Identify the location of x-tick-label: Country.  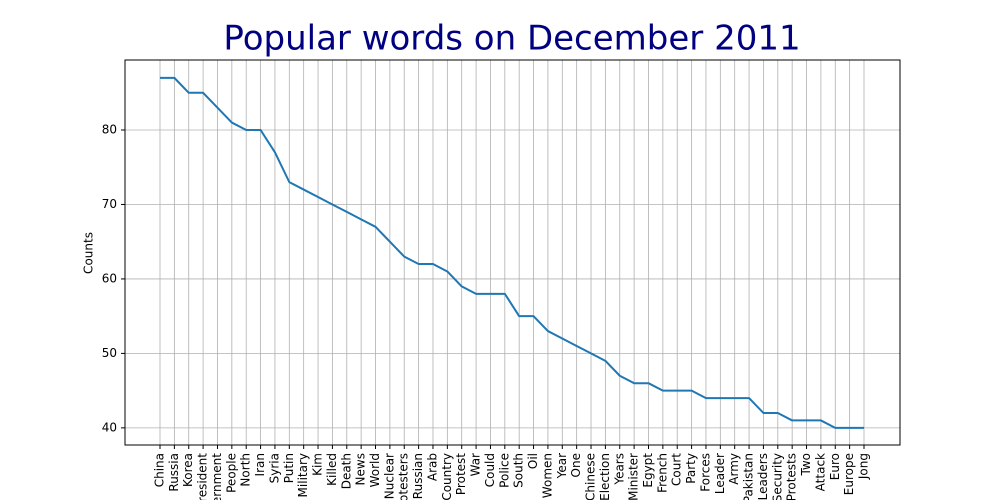
(447, 476).